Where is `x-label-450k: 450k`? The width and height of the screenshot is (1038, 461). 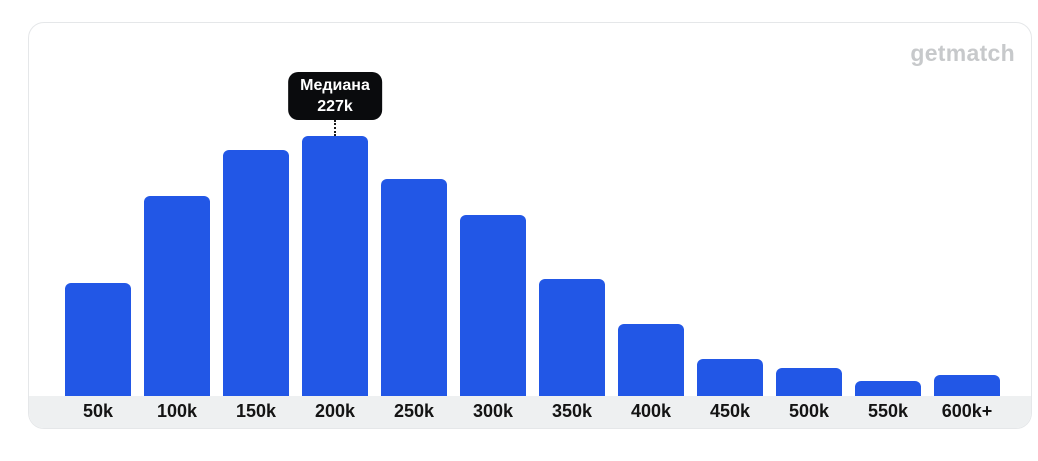
x-label-450k: 450k is located at coordinates (730, 411).